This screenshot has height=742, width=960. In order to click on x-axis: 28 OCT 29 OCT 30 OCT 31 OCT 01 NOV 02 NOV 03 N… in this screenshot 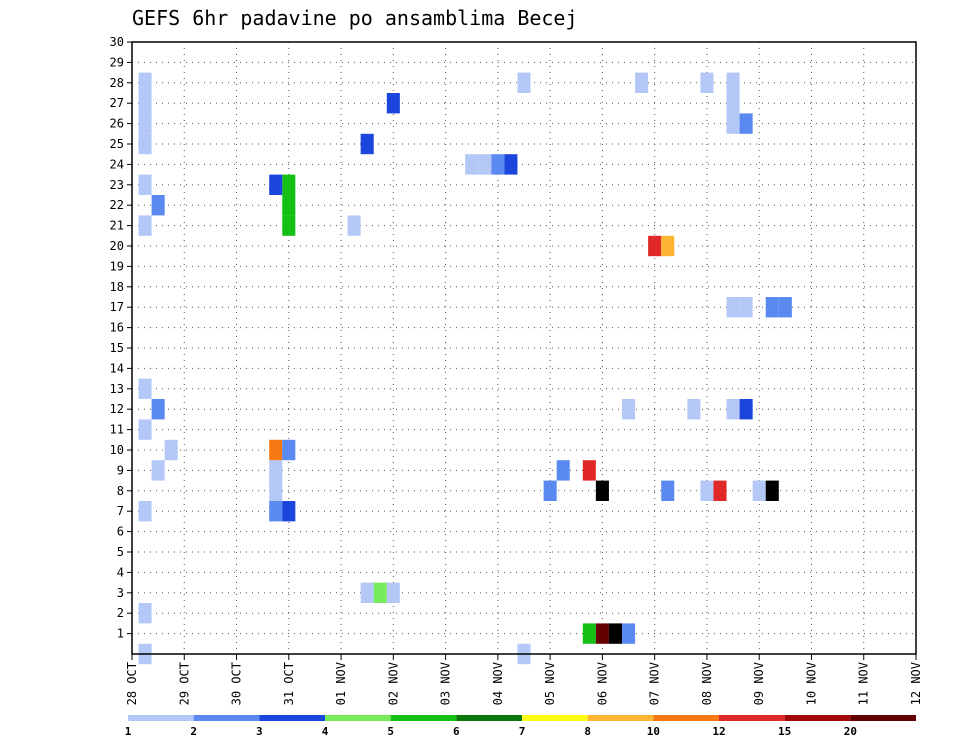, I will do `click(524, 679)`.